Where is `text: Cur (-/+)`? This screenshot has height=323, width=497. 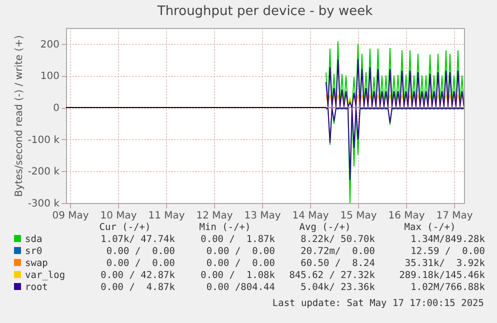
text: Cur (-/+) is located at coordinates (125, 228).